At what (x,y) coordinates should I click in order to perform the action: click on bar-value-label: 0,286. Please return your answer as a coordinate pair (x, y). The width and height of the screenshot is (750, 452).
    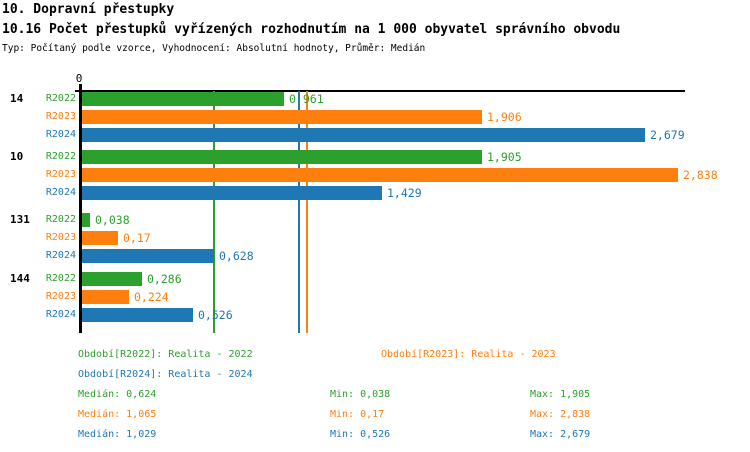
    Looking at the image, I should click on (164, 279).